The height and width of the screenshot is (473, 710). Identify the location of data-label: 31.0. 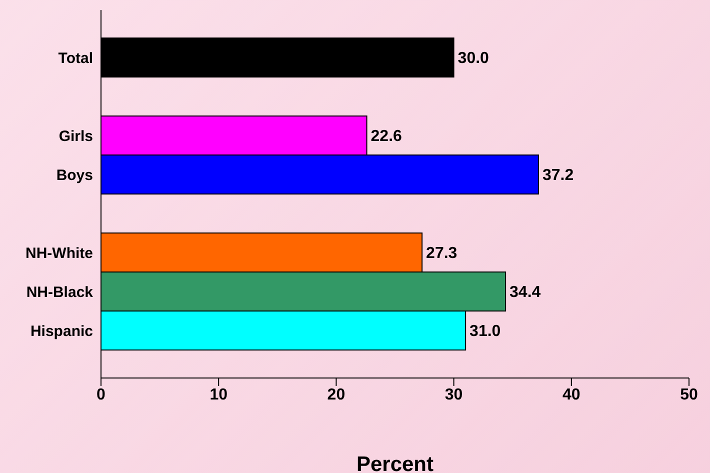
(485, 331).